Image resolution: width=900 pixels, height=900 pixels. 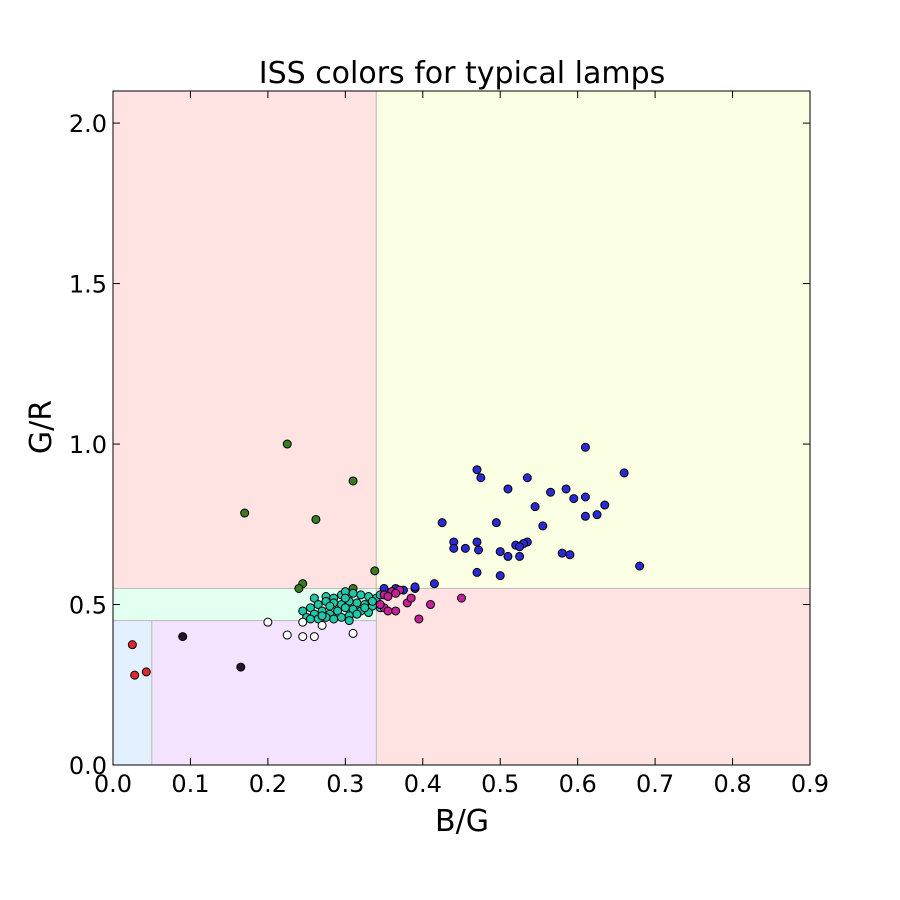 What do you see at coordinates (41, 427) in the screenshot?
I see `y-axis-label: G/R` at bounding box center [41, 427].